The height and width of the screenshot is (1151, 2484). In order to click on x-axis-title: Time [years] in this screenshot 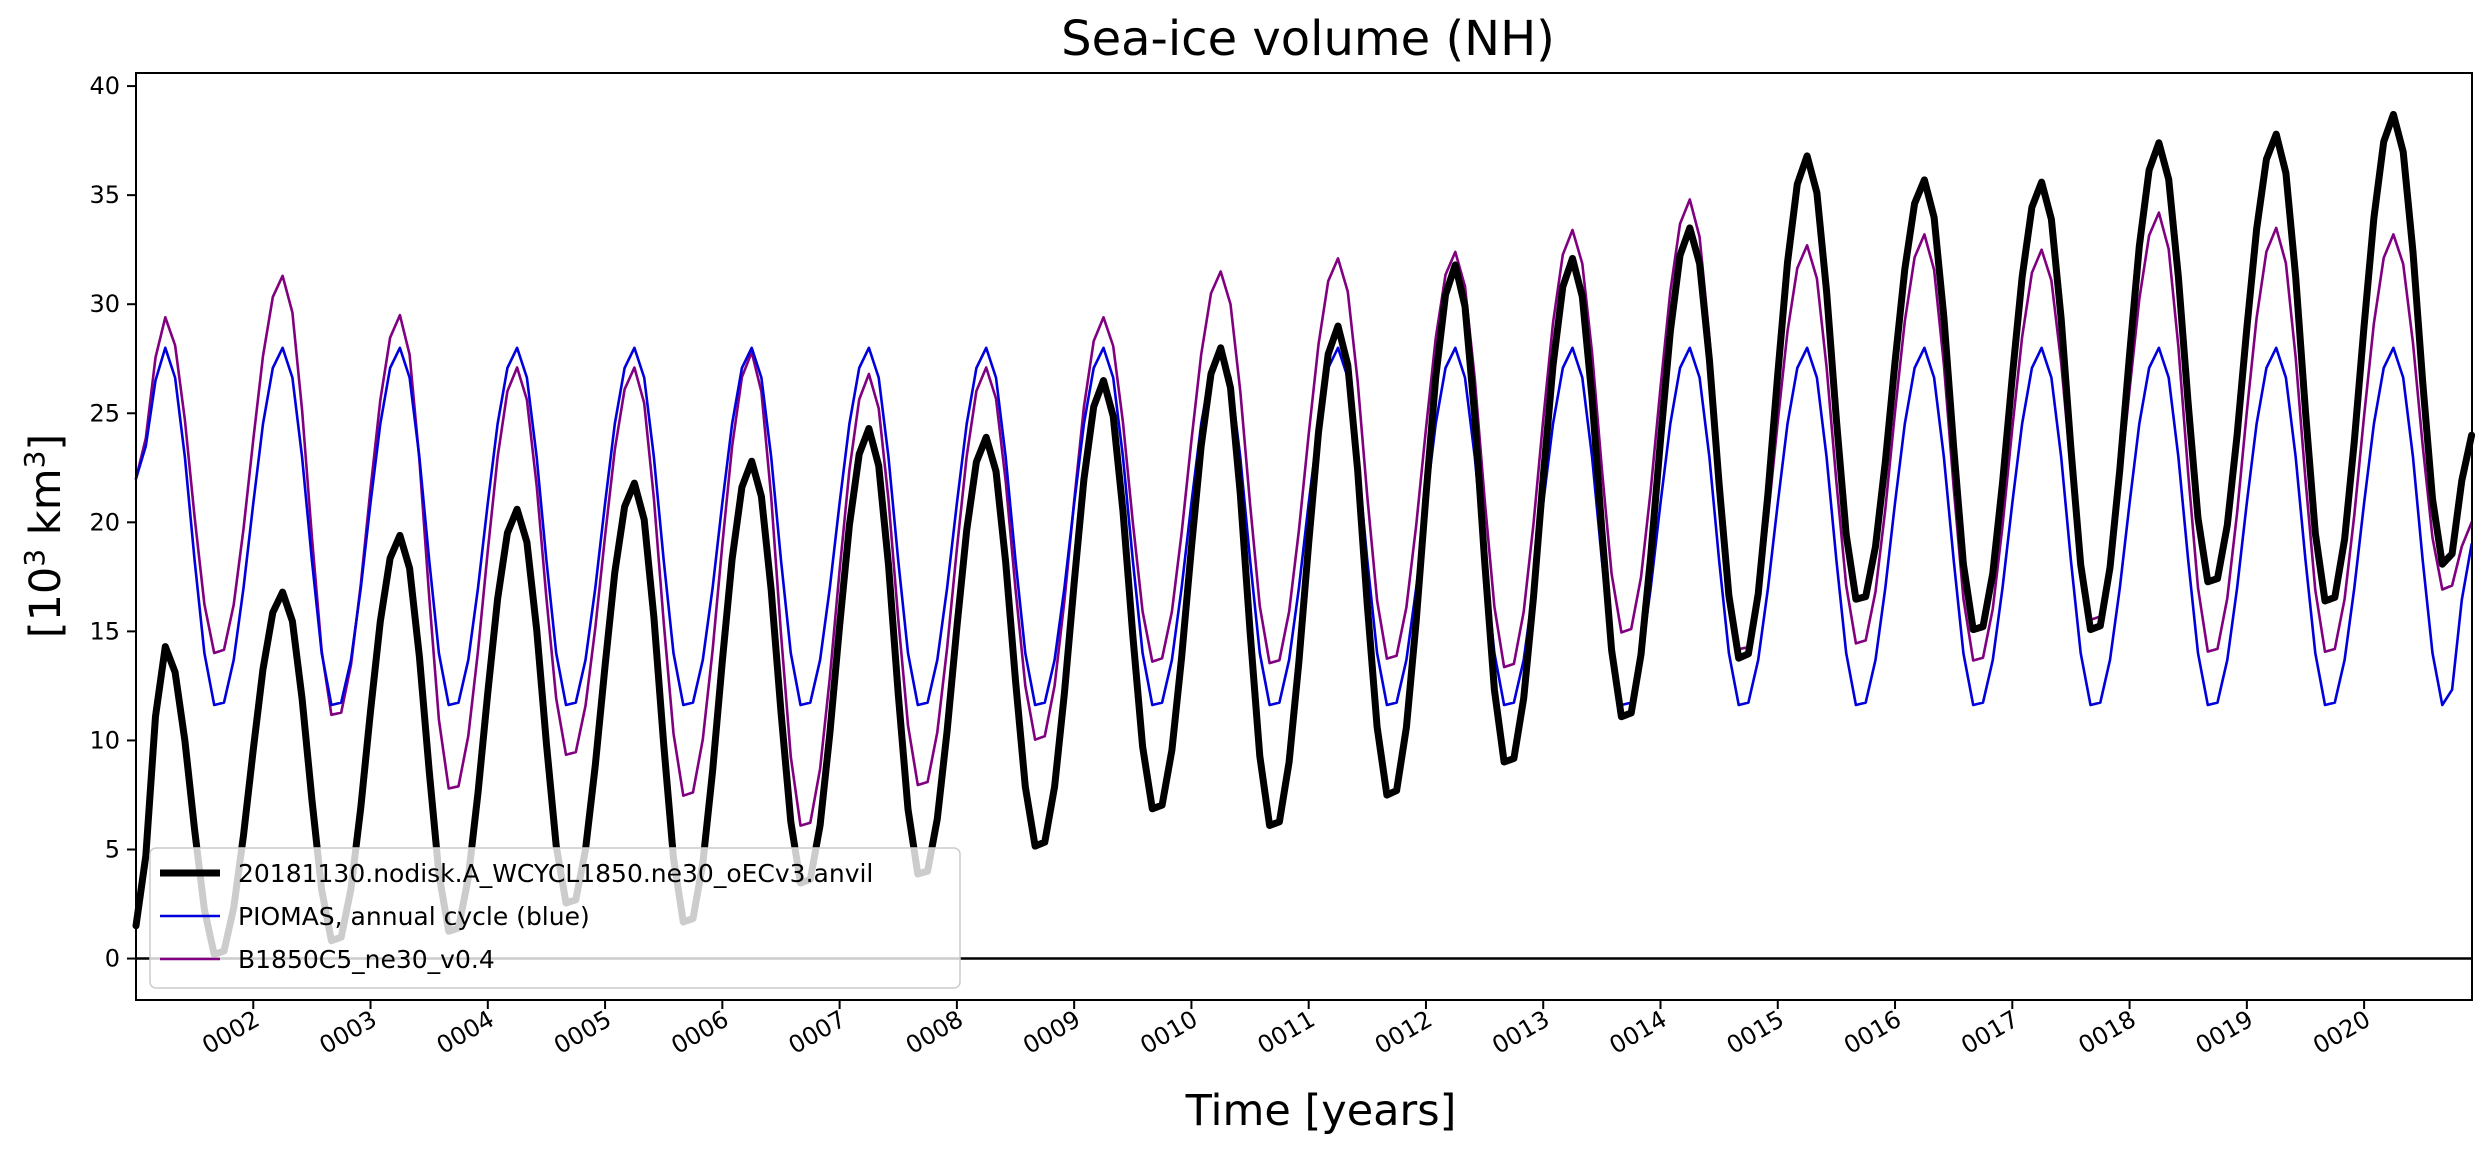, I will do `click(1321, 1111)`.